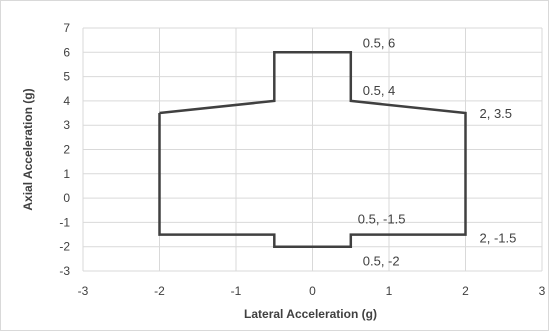 This screenshot has height=331, width=549. I want to click on y-tick-label: 0, so click(66, 198).